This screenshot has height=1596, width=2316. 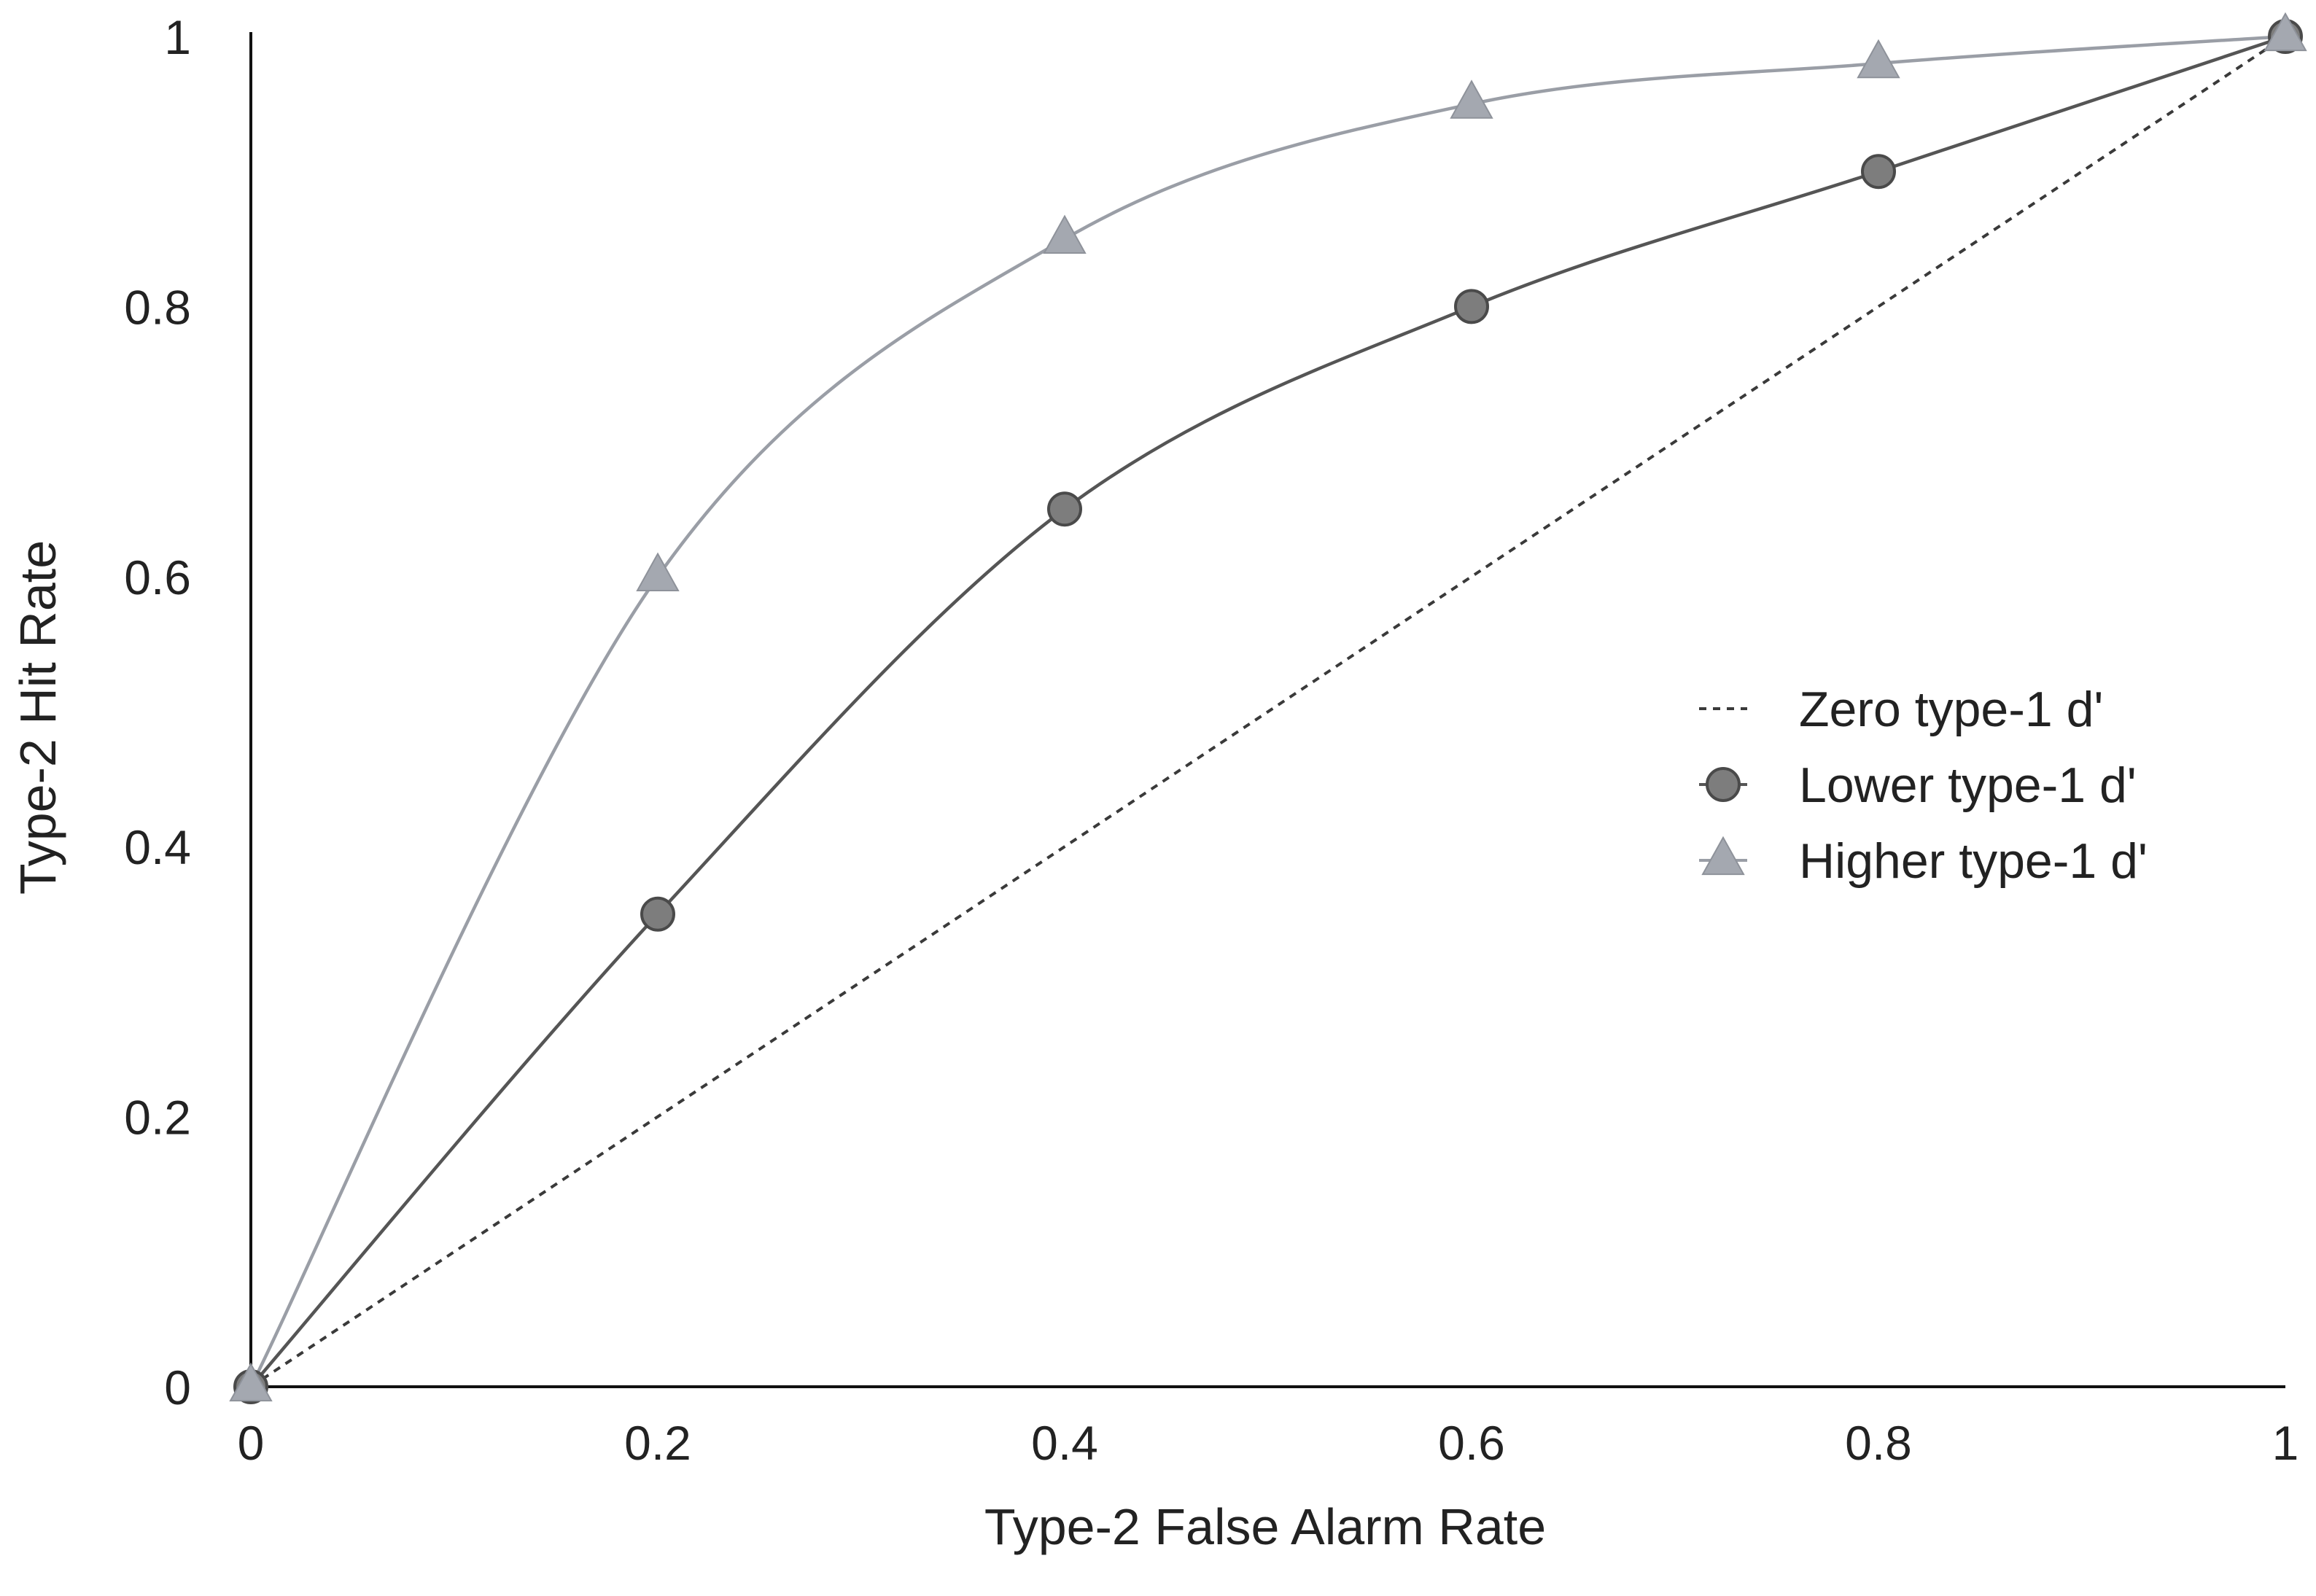 I want to click on legend-label: Higher type-1 d', so click(x=1973, y=861).